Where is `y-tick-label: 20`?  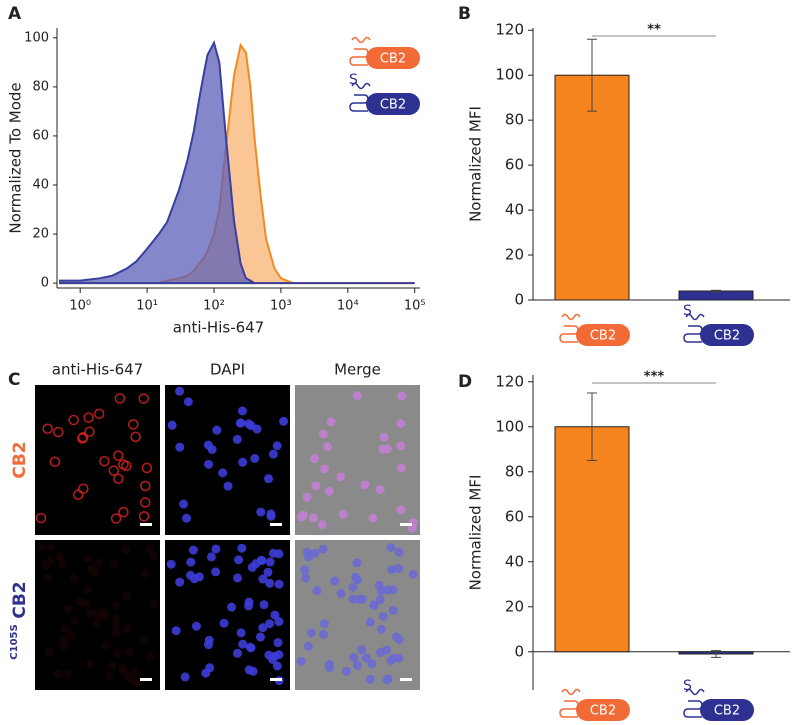 y-tick-label: 20 is located at coordinates (514, 606).